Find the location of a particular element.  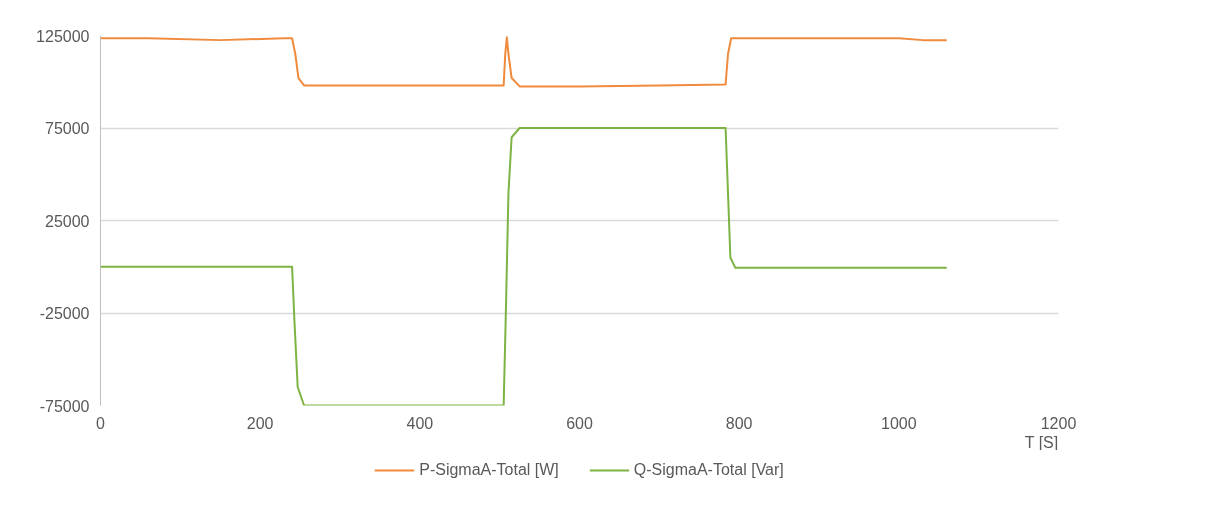

x-tick-label: 1000 is located at coordinates (899, 423).